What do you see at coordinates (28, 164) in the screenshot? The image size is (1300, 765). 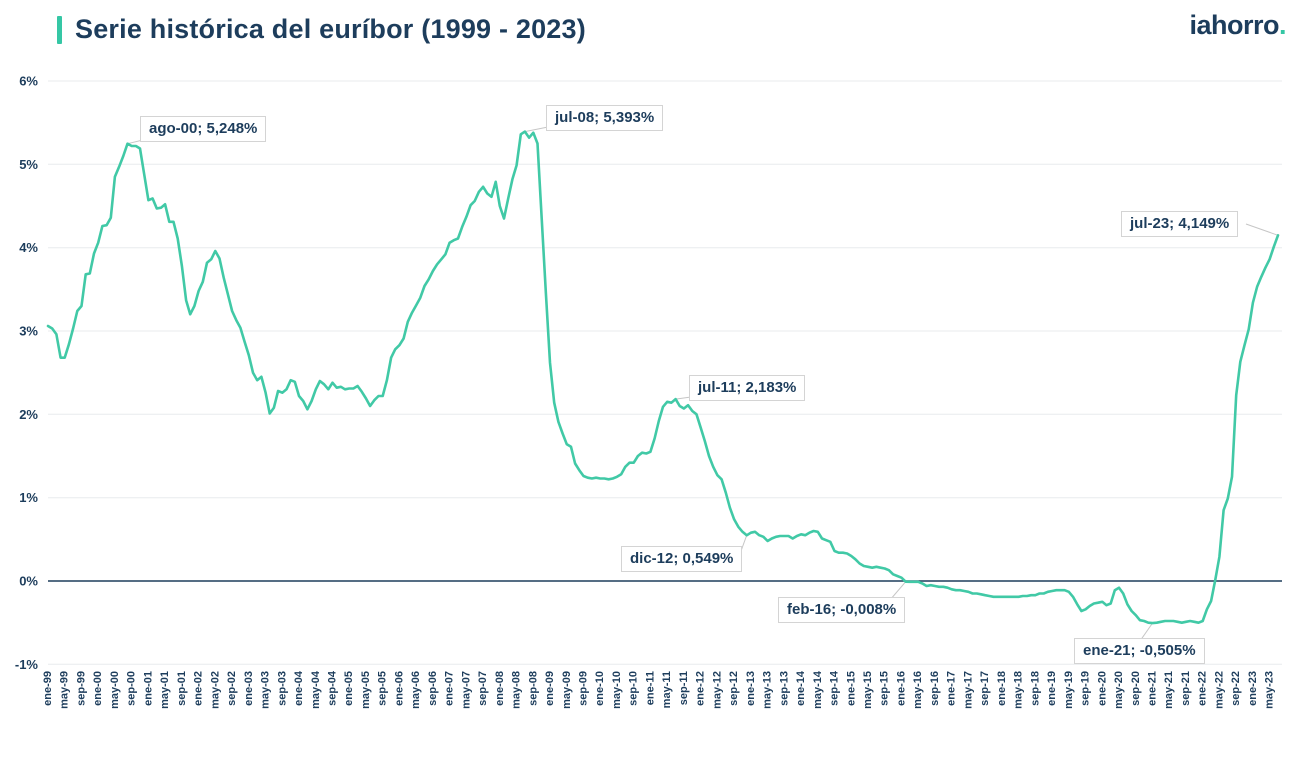 I see `svg-text: 5%` at bounding box center [28, 164].